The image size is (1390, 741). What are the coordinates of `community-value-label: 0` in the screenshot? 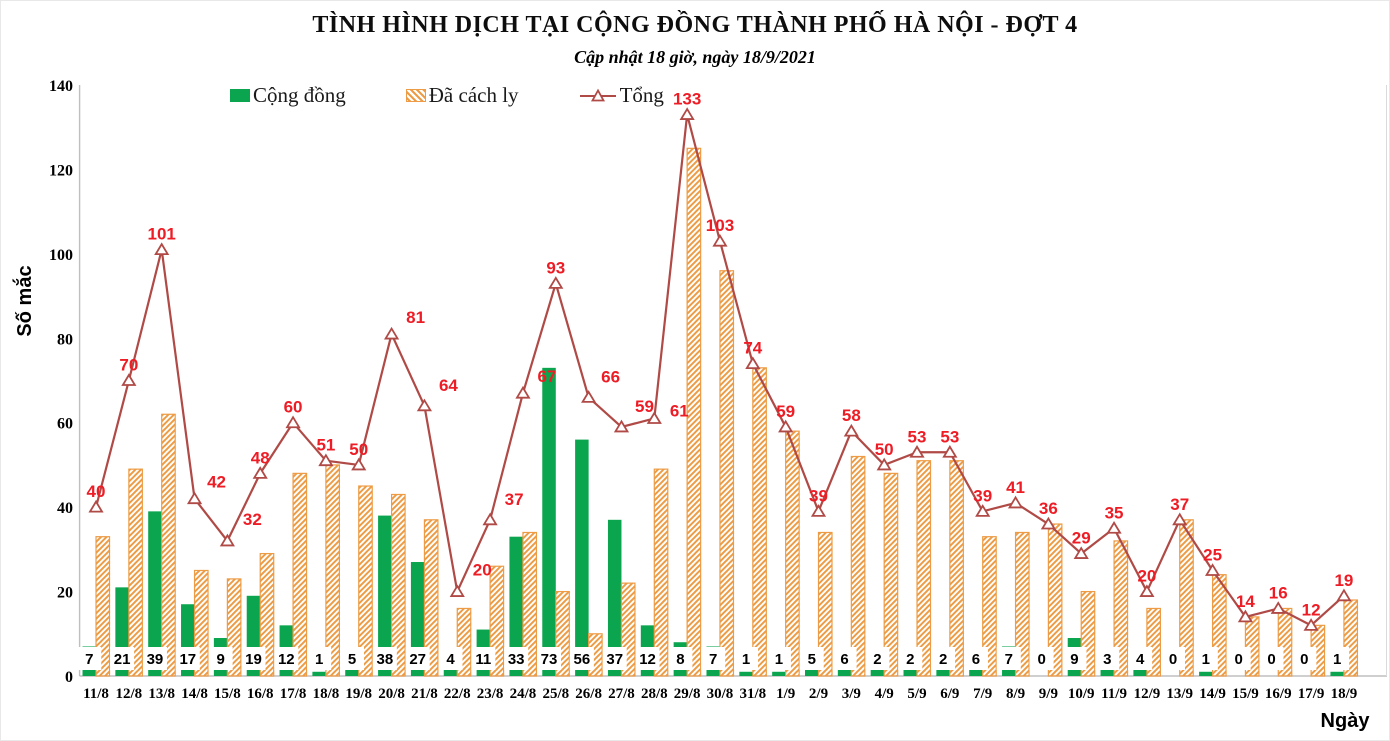 It's located at (1271, 659).